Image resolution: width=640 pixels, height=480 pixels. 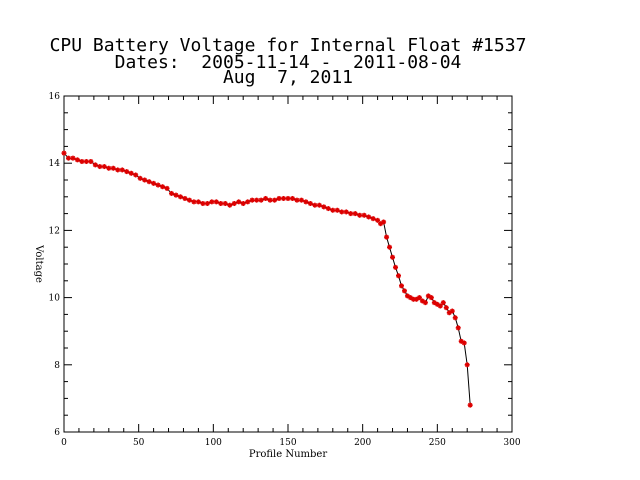 What do you see at coordinates (511, 443) in the screenshot?
I see `x-tick-label: 300` at bounding box center [511, 443].